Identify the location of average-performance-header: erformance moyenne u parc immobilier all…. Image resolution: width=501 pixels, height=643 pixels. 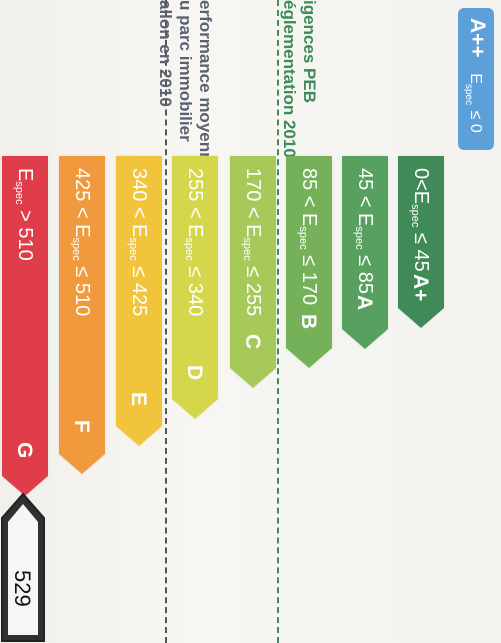
(185, 86).